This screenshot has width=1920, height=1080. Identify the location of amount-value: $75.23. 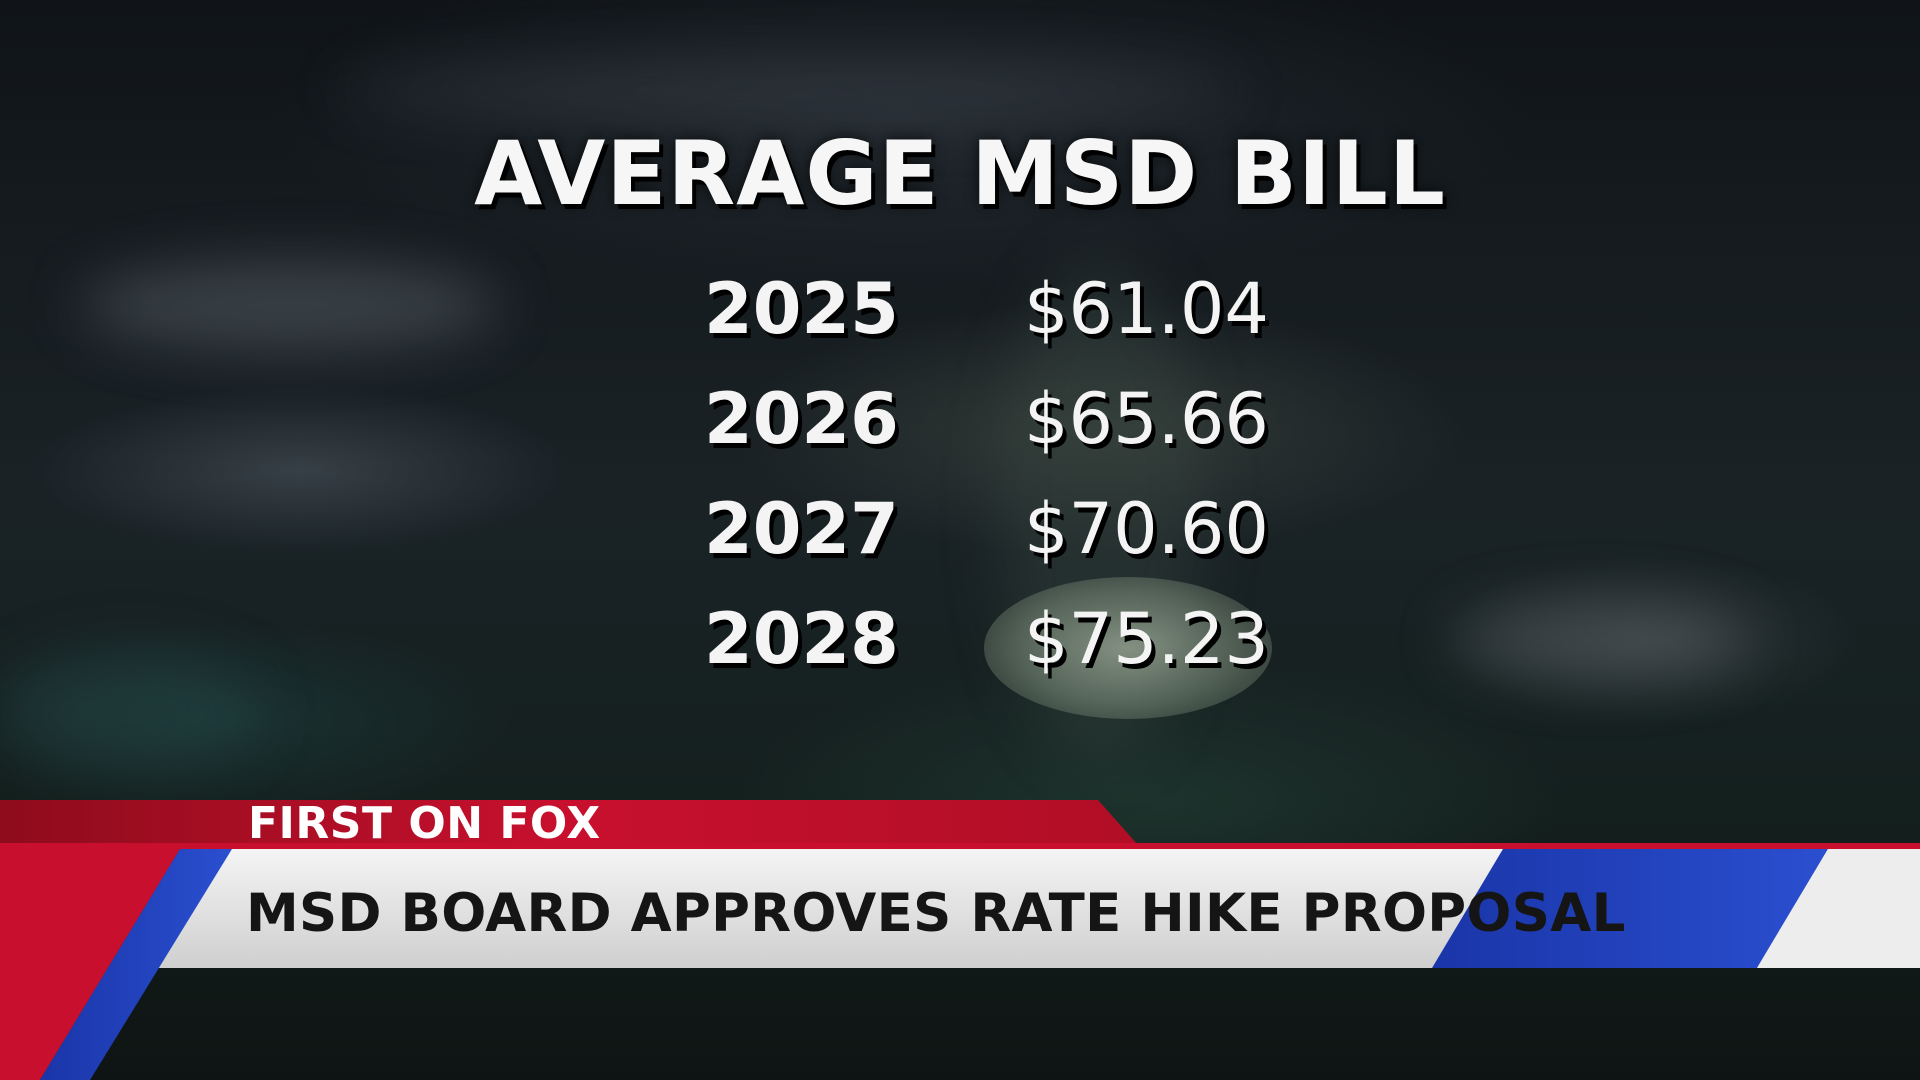
(1146, 639).